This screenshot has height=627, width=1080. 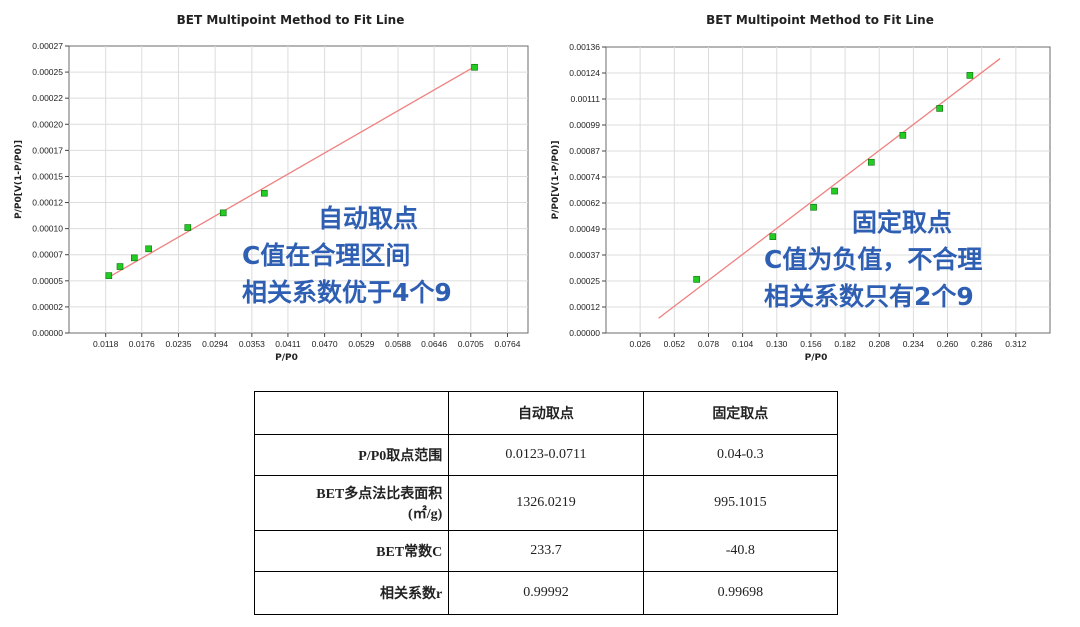 I want to click on x-tick-label: 0.234, so click(x=914, y=344).